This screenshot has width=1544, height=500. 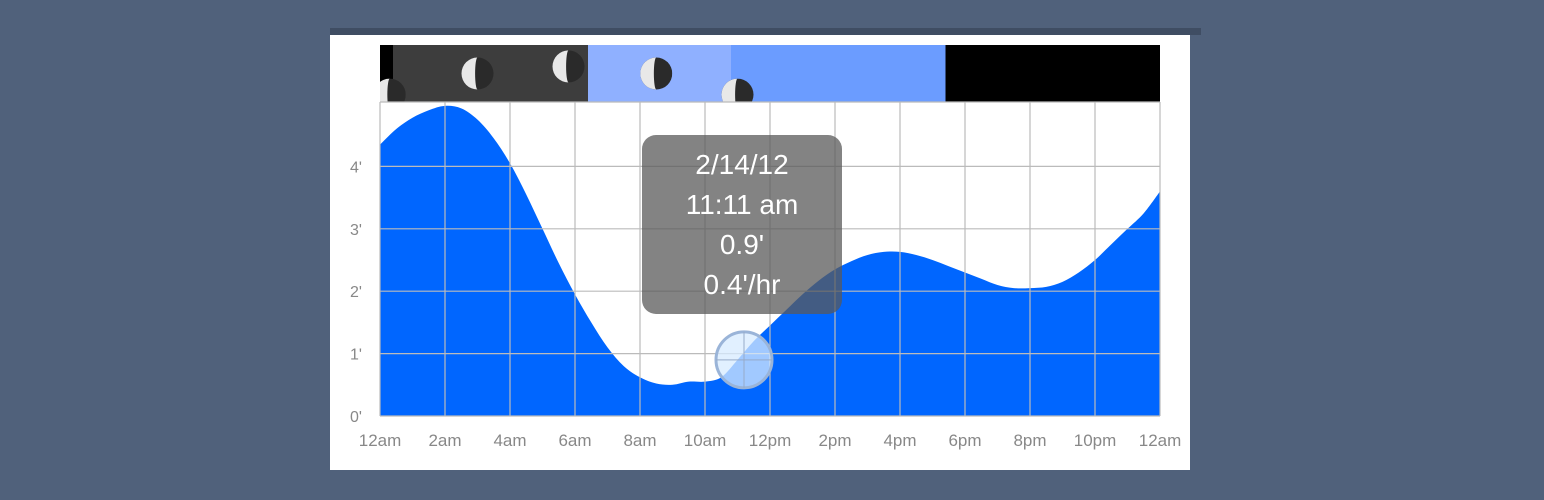 What do you see at coordinates (765, 31) in the screenshot?
I see `panel-shadow` at bounding box center [765, 31].